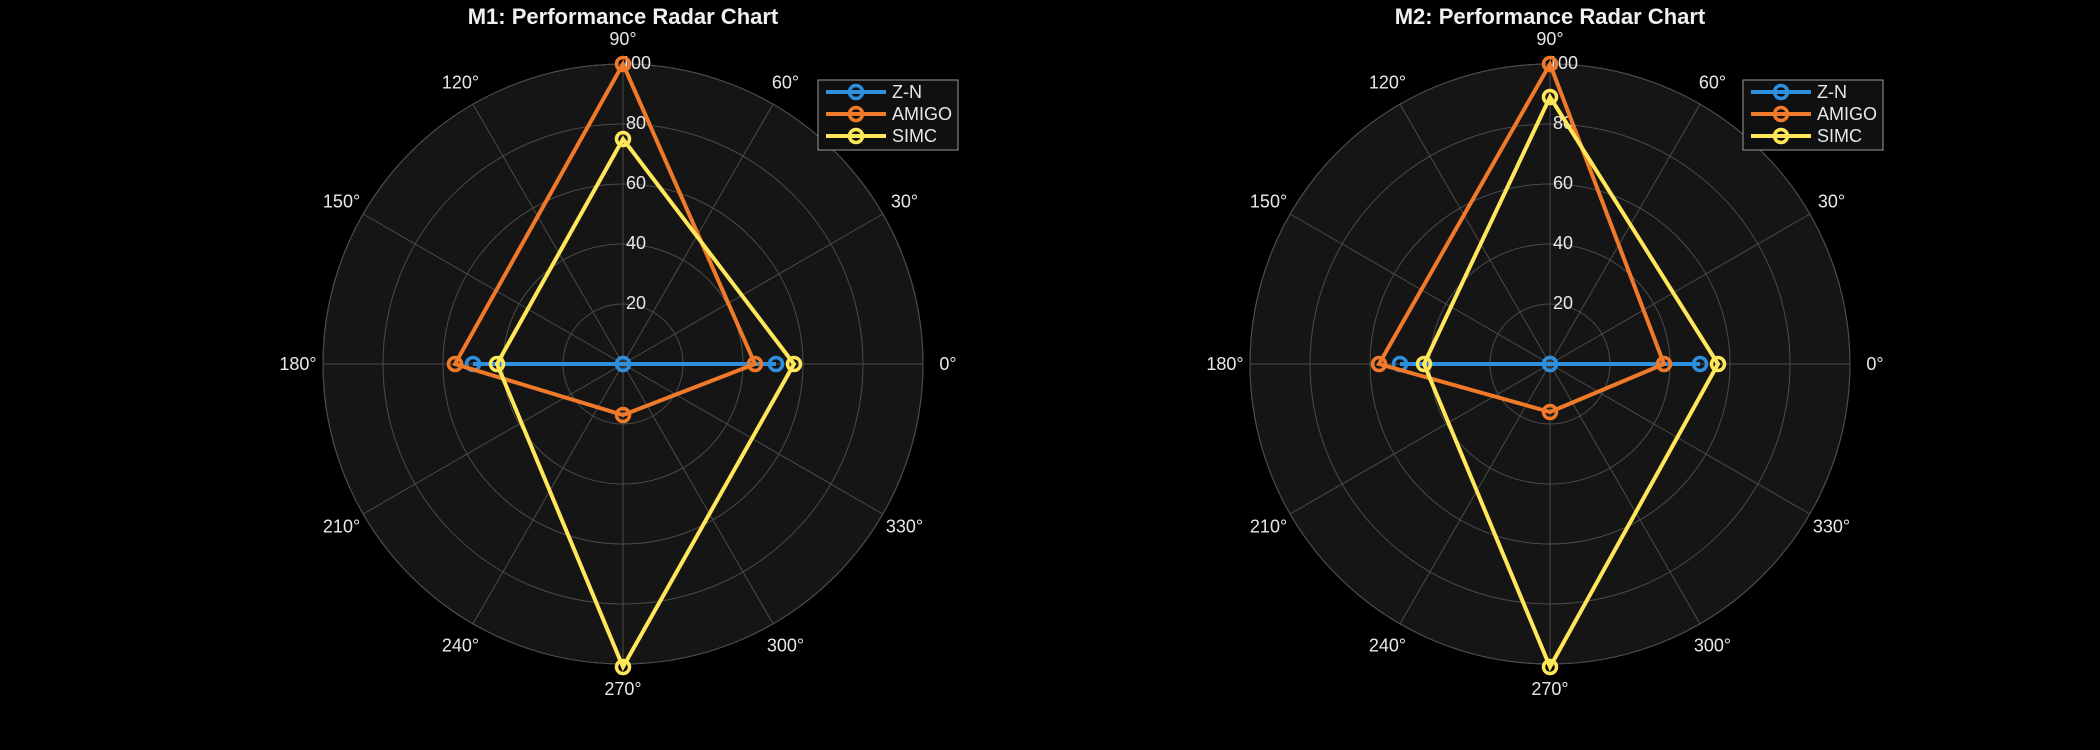  Describe the element at coordinates (636, 123) in the screenshot. I see `radial-tick-label: 80` at that location.